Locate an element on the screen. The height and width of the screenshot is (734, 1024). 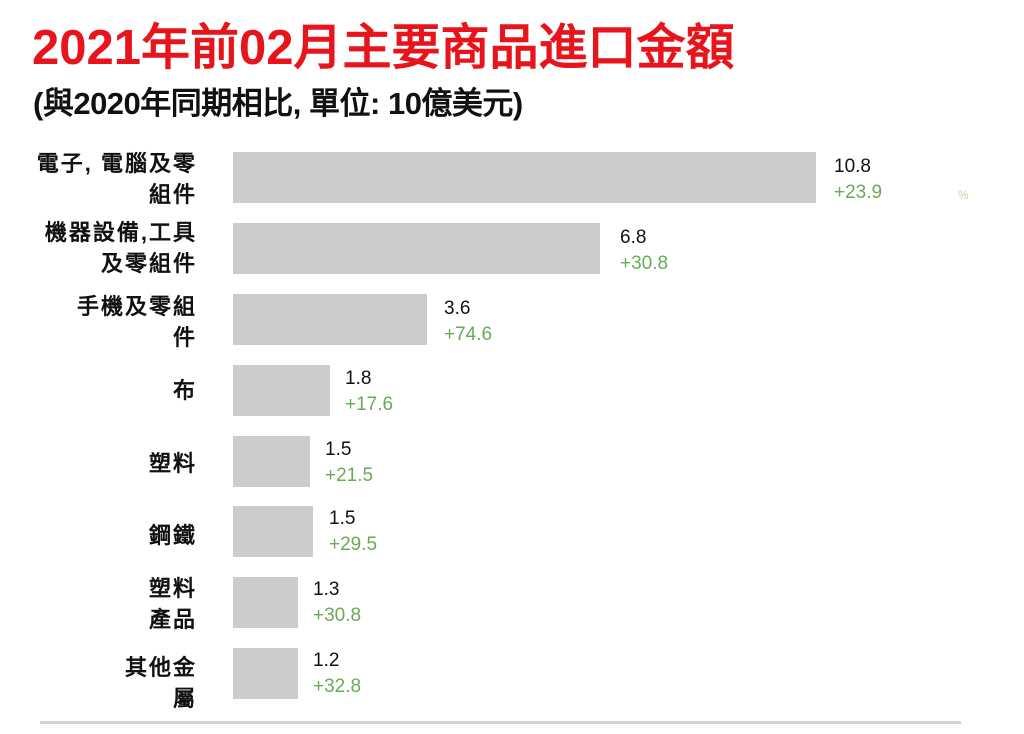
category-label: 手機及零組 件 is located at coordinates (136, 322).